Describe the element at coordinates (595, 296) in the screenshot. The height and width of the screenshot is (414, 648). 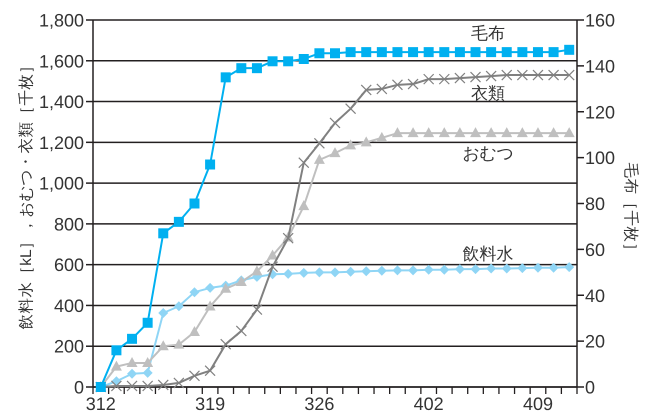
I see `y2-tick-label: 40` at that location.